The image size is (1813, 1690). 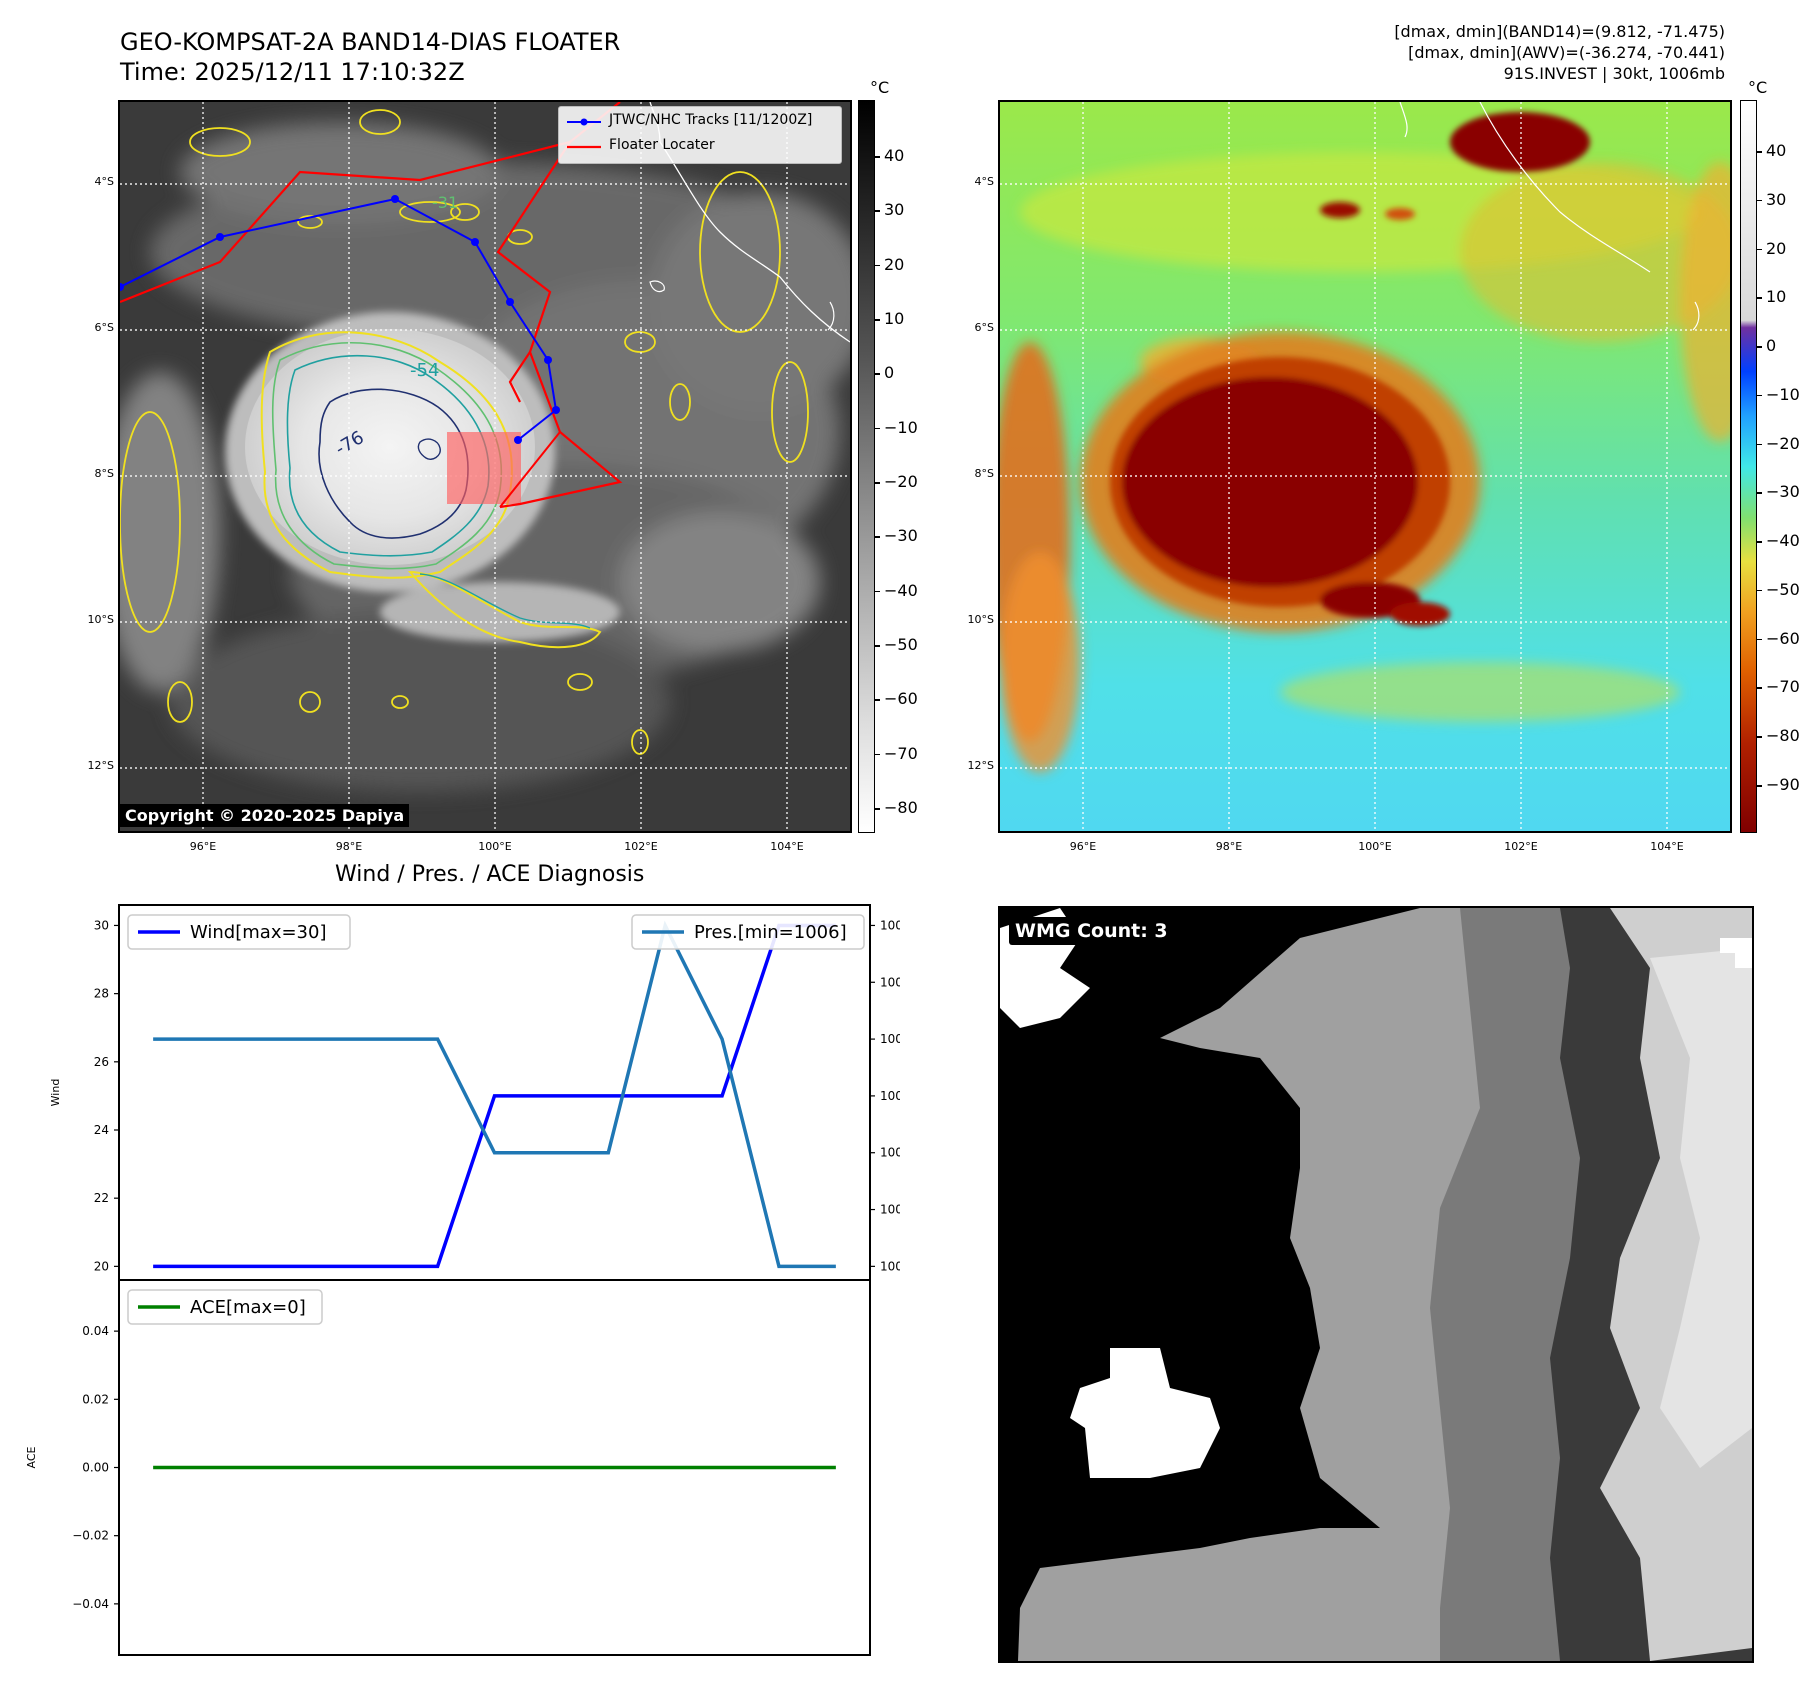 I want to click on pressure-ytick-label: 1006.5, so click(x=890, y=1210).